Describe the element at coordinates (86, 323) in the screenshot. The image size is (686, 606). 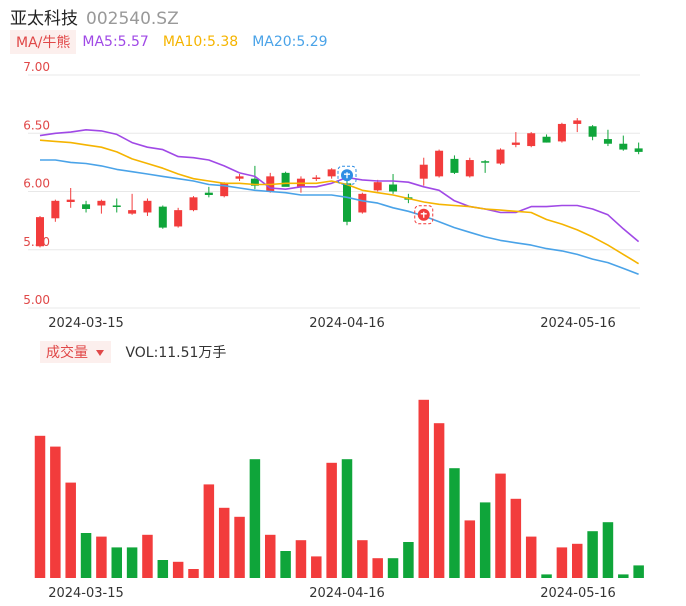
I see `price-date-label: 2024-03-15` at that location.